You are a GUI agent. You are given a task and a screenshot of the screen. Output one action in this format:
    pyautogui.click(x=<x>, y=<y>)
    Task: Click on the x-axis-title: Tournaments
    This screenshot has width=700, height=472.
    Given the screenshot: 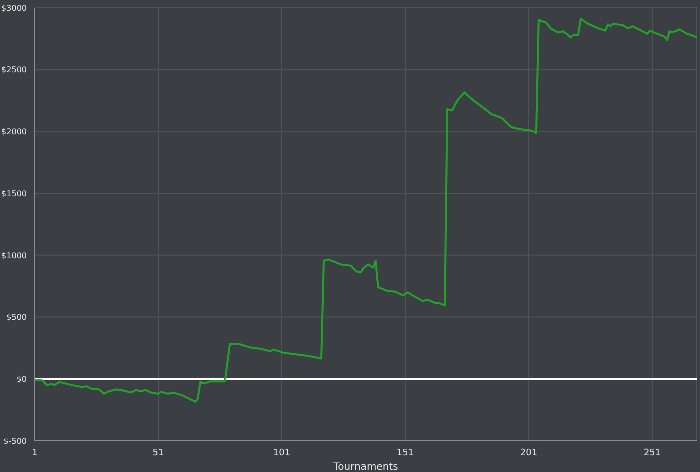 What is the action you would take?
    pyautogui.click(x=365, y=467)
    